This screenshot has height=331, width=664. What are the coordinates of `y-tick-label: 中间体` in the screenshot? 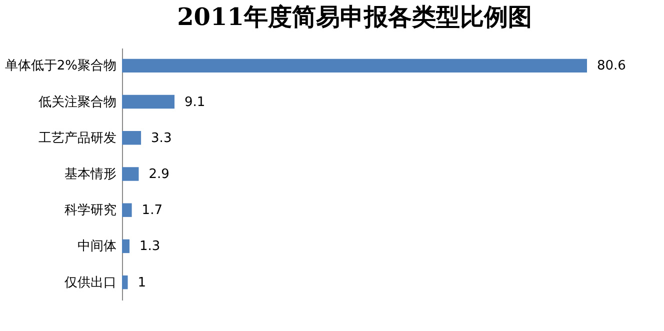 It's located at (97, 246).